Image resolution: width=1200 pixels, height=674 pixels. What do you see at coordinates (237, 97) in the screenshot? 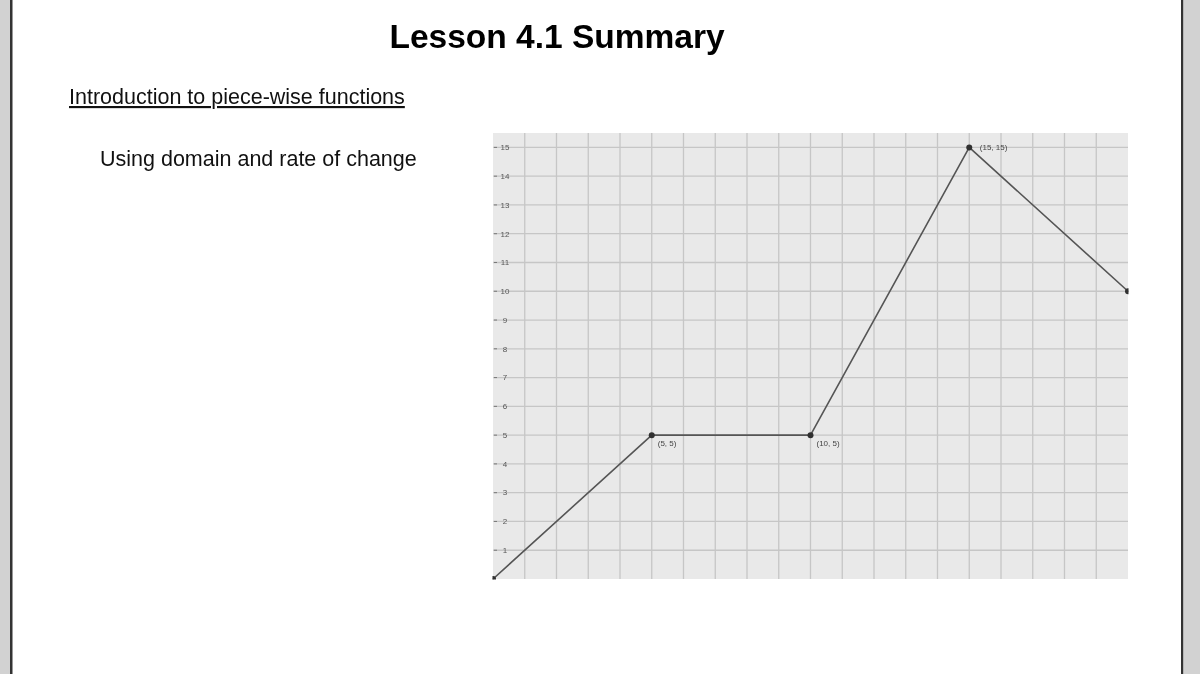
I see `text: Introduction to piece-wise functions` at bounding box center [237, 97].